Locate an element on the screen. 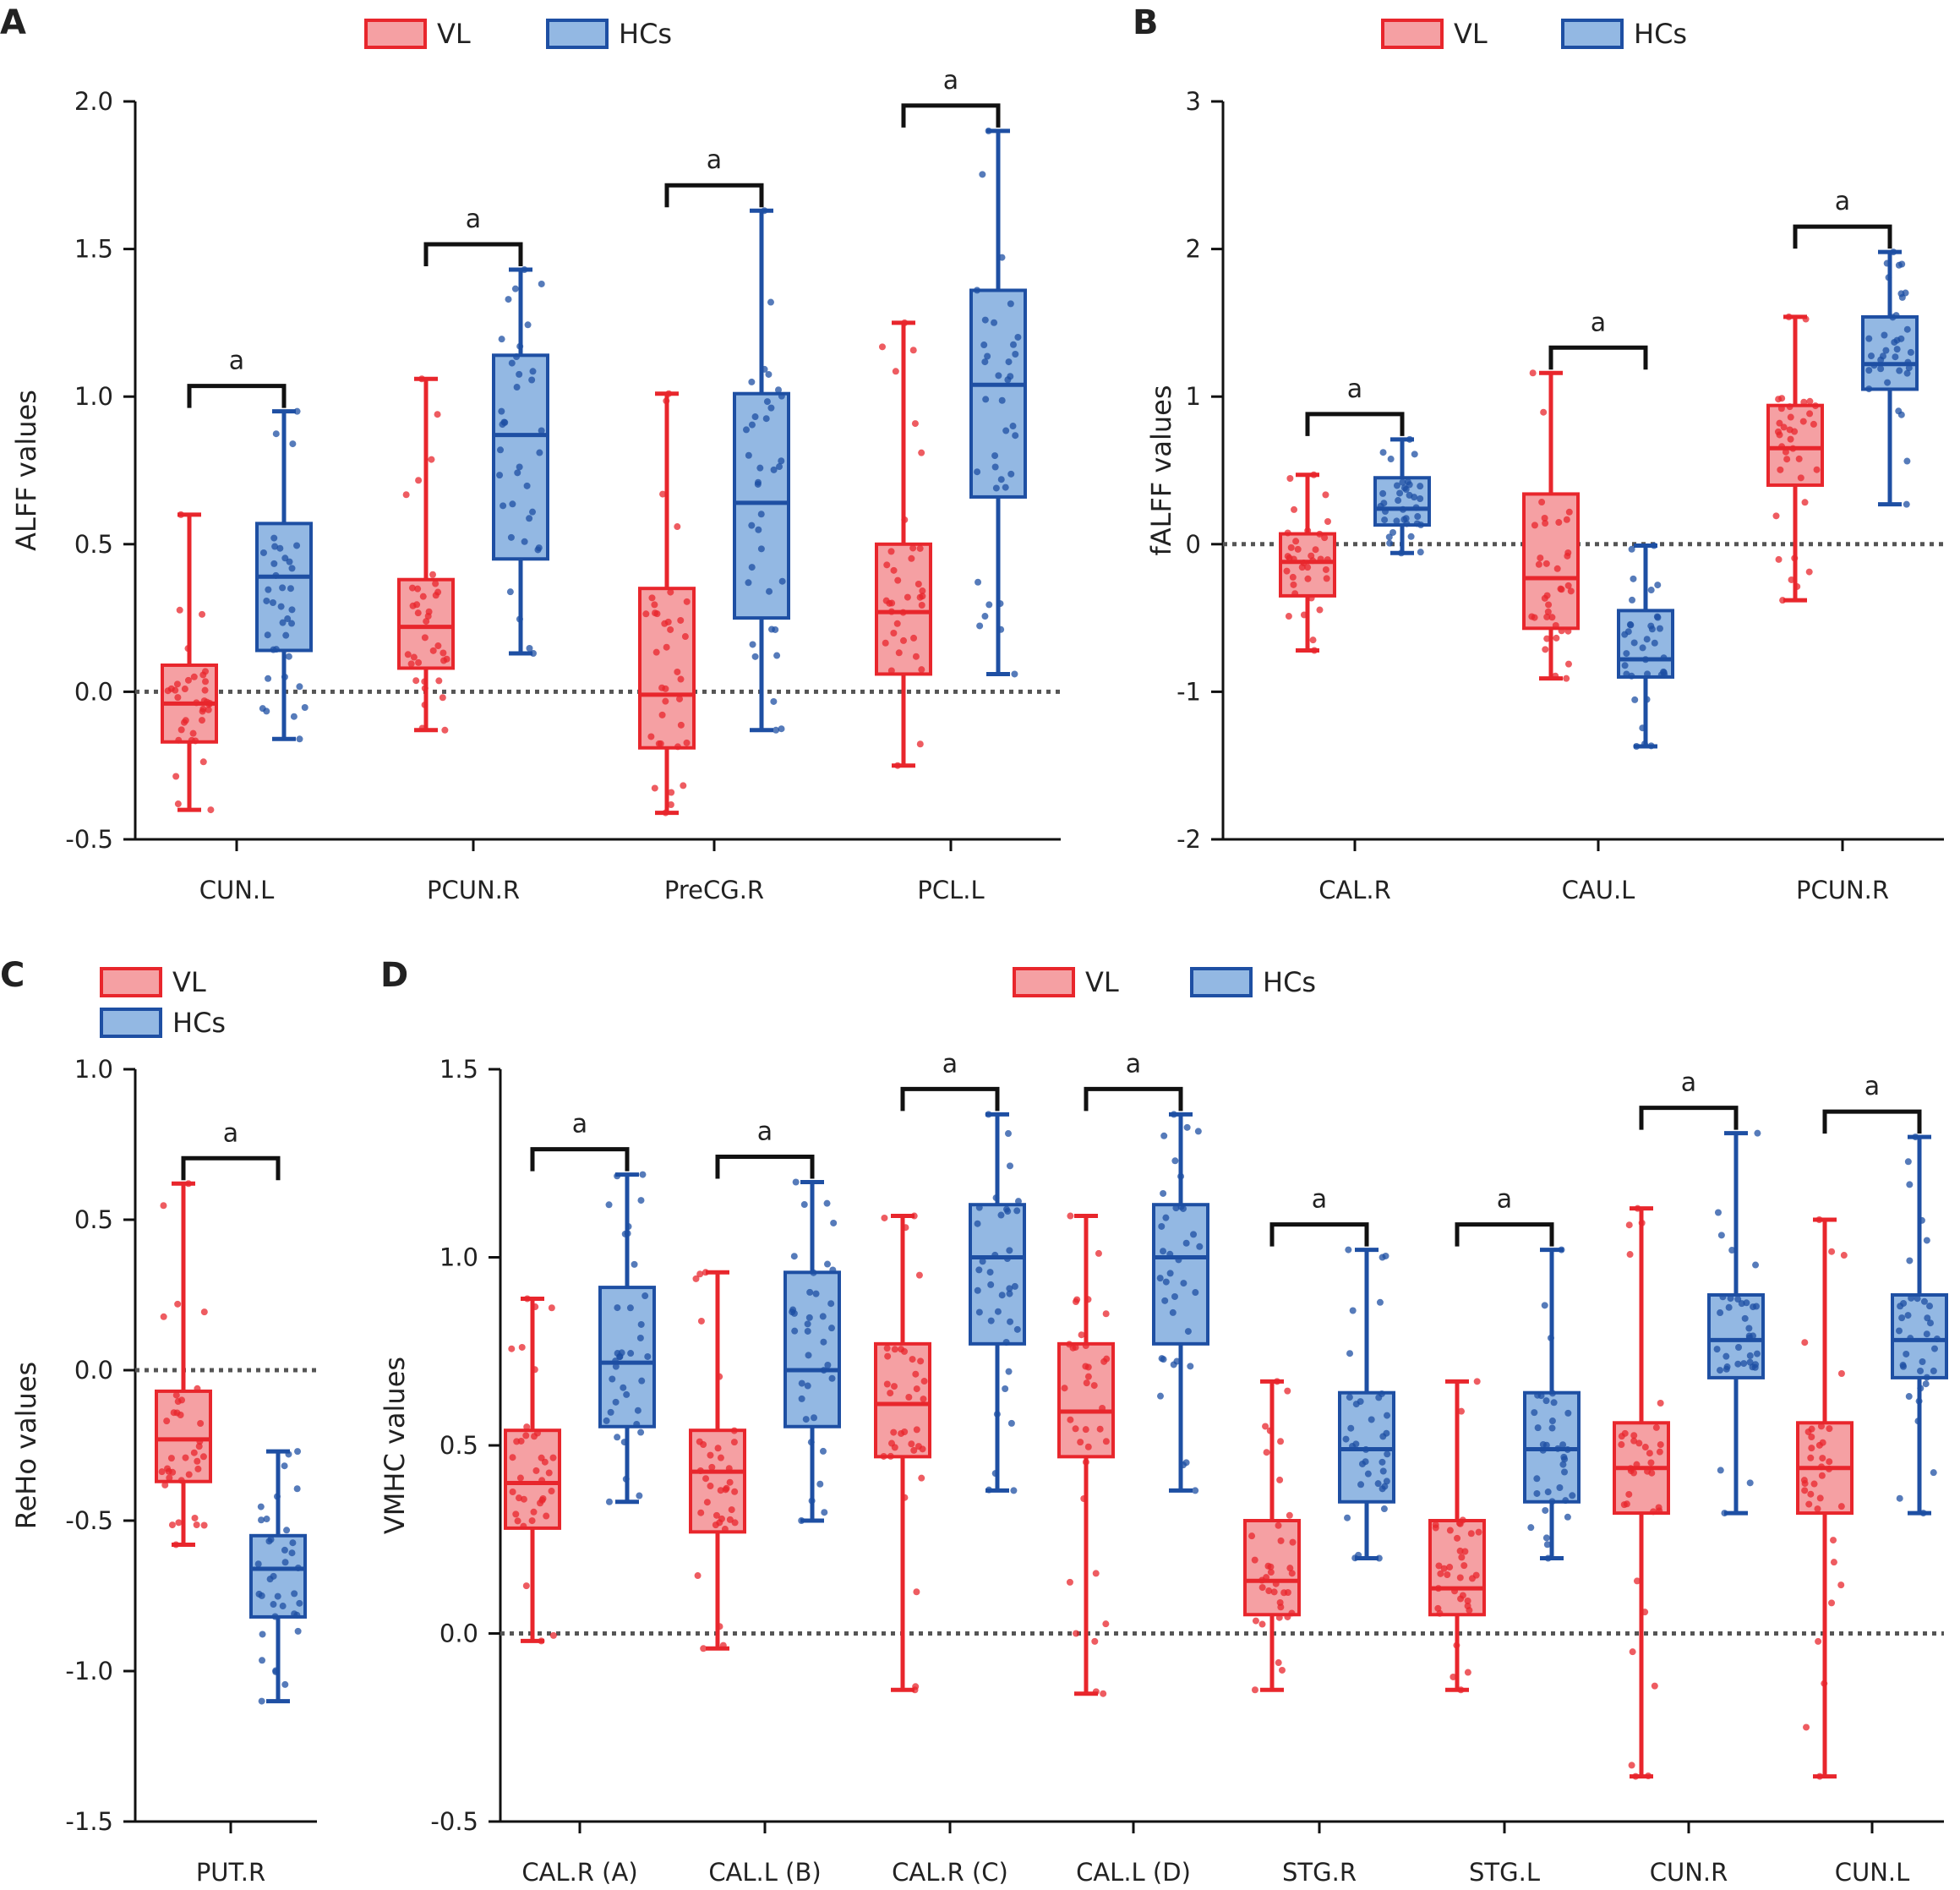  legend-swatch-hcs is located at coordinates (577, 34).